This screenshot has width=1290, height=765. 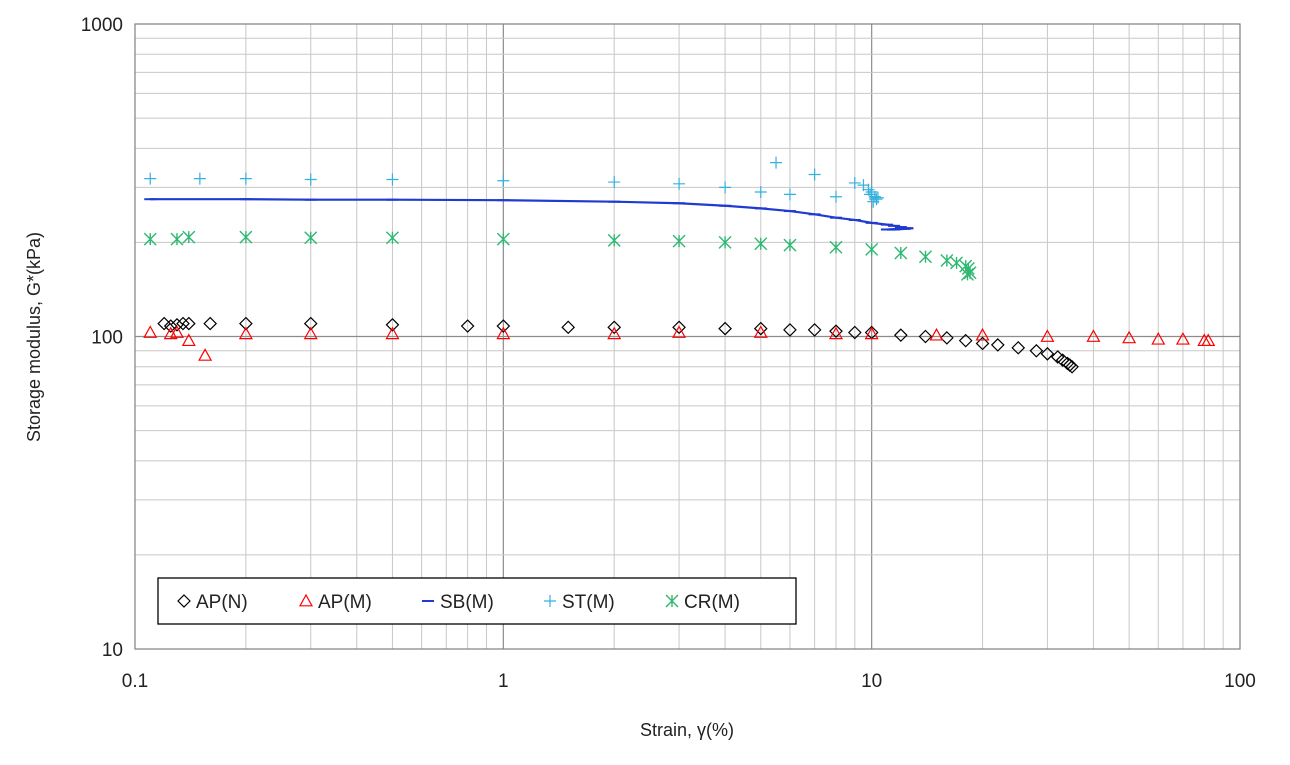 What do you see at coordinates (871, 681) in the screenshot?
I see `x-tick-label: 10` at bounding box center [871, 681].